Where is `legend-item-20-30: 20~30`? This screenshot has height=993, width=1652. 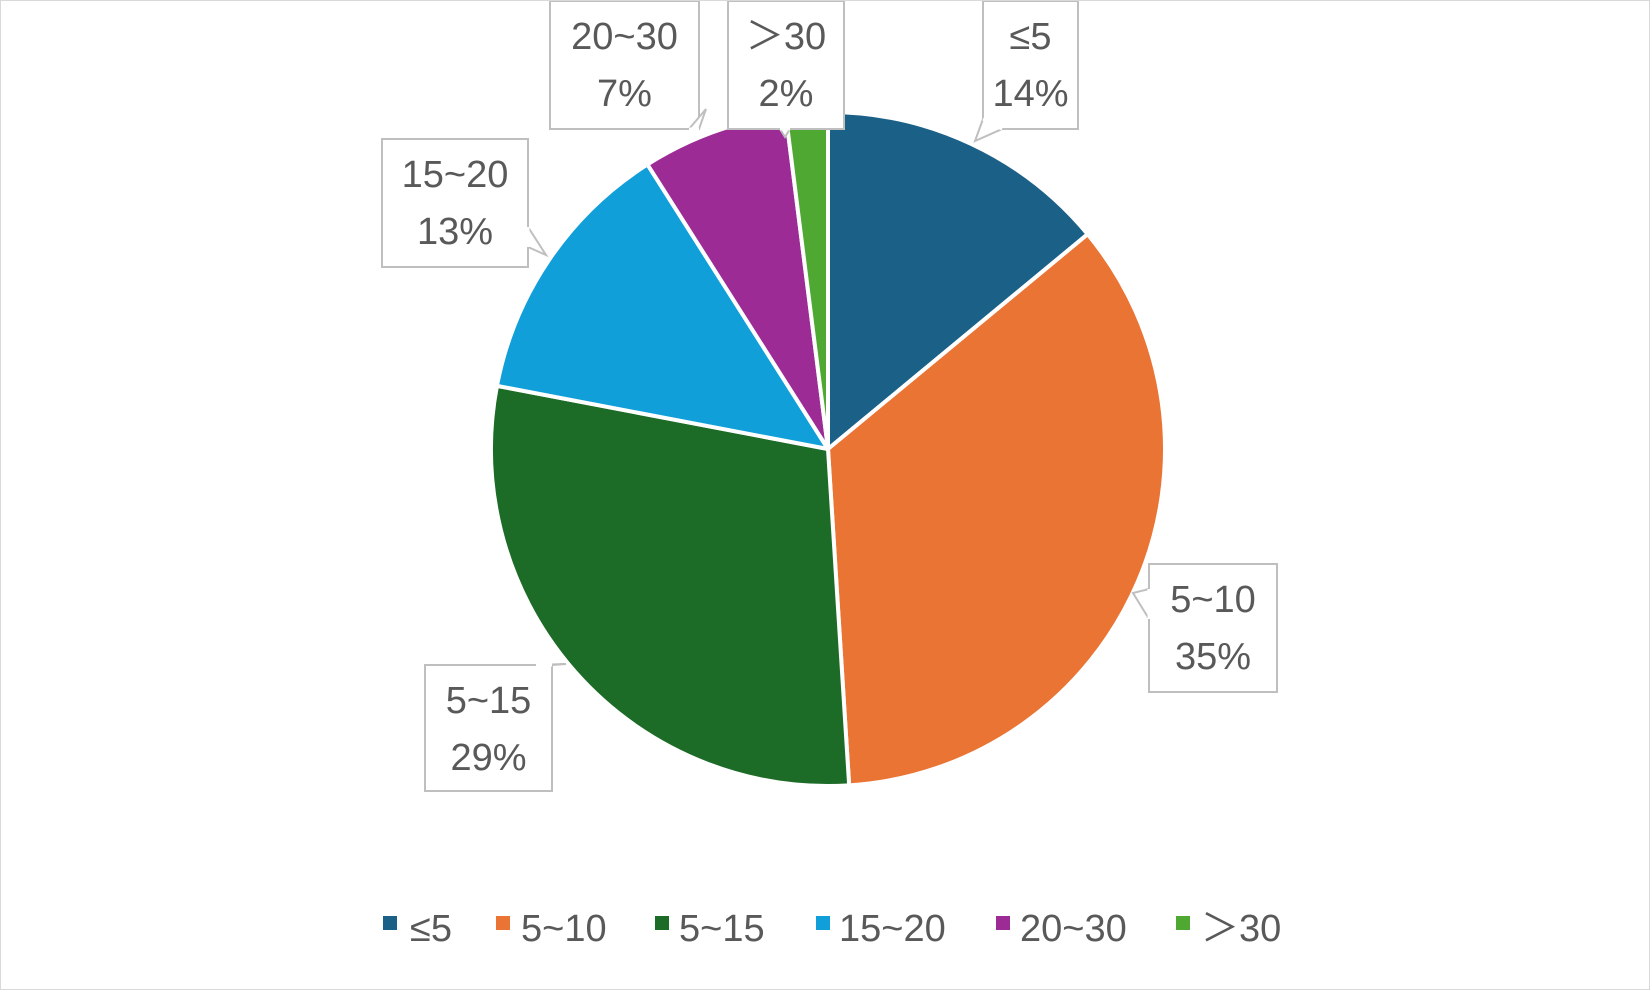
legend-item-20-30: 20~30 is located at coordinates (1061, 929).